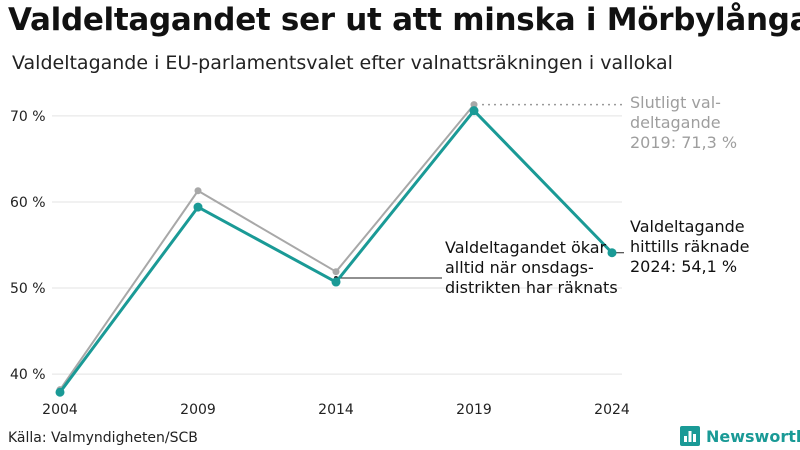 The height and width of the screenshot is (450, 800). Describe the element at coordinates (28, 289) in the screenshot. I see `y-tick-label: 50 %` at that location.